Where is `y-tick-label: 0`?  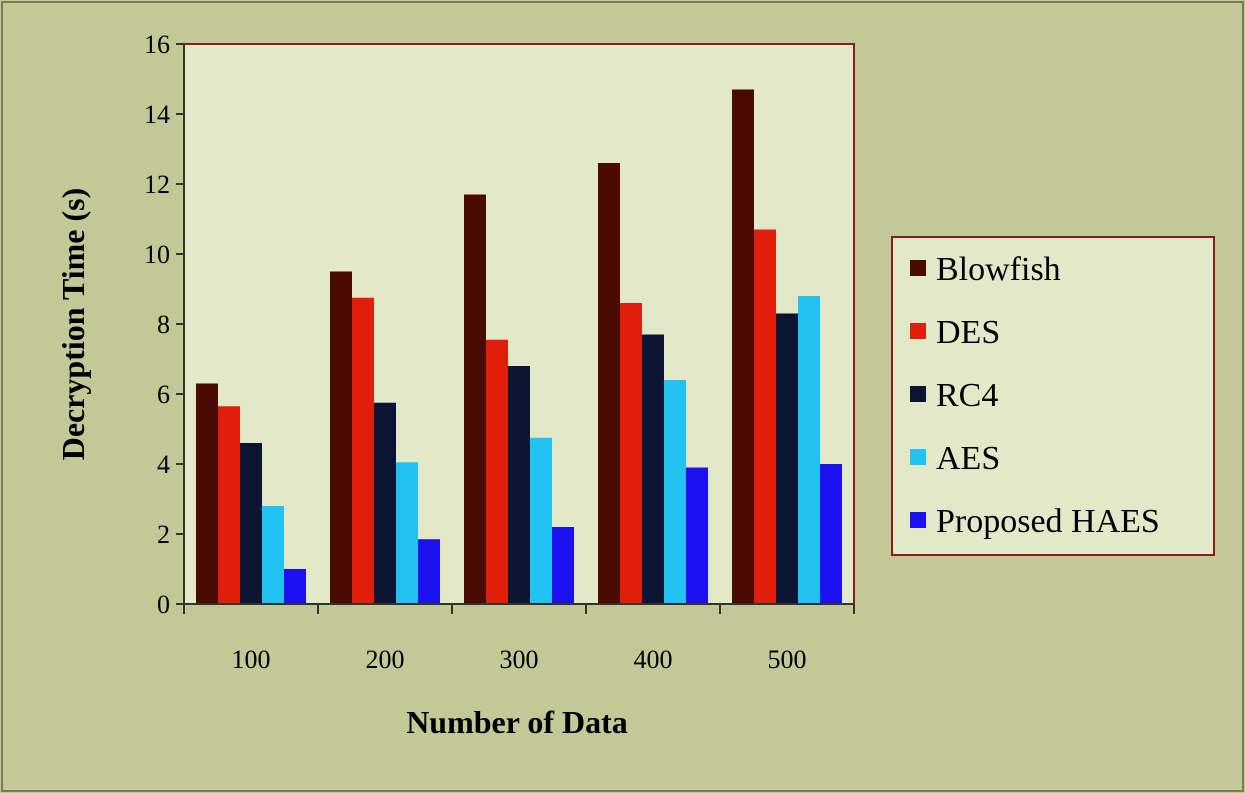 y-tick-label: 0 is located at coordinates (163, 604).